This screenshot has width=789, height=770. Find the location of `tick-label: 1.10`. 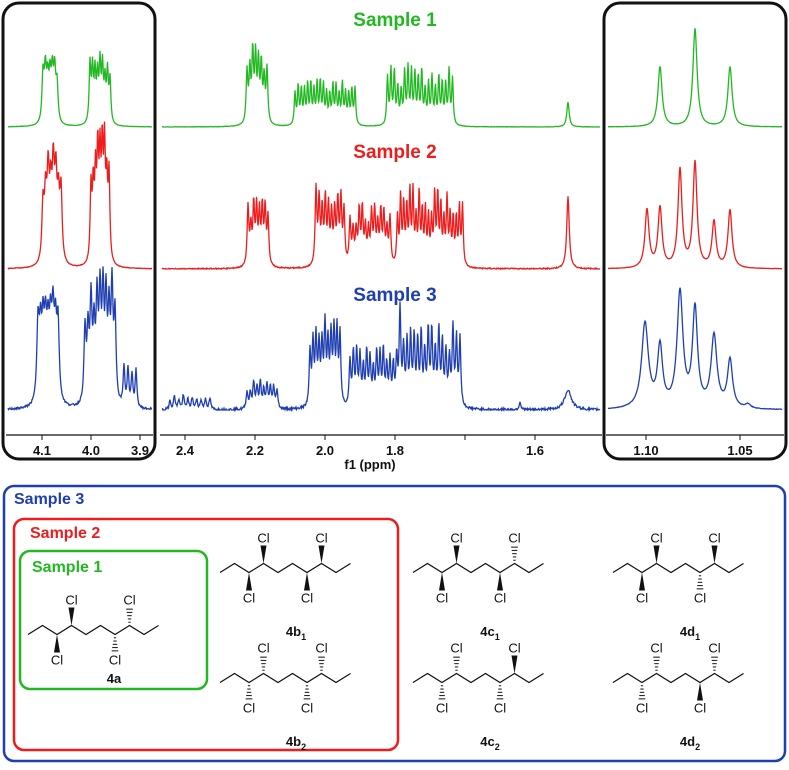

tick-label: 1.10 is located at coordinates (645, 450).